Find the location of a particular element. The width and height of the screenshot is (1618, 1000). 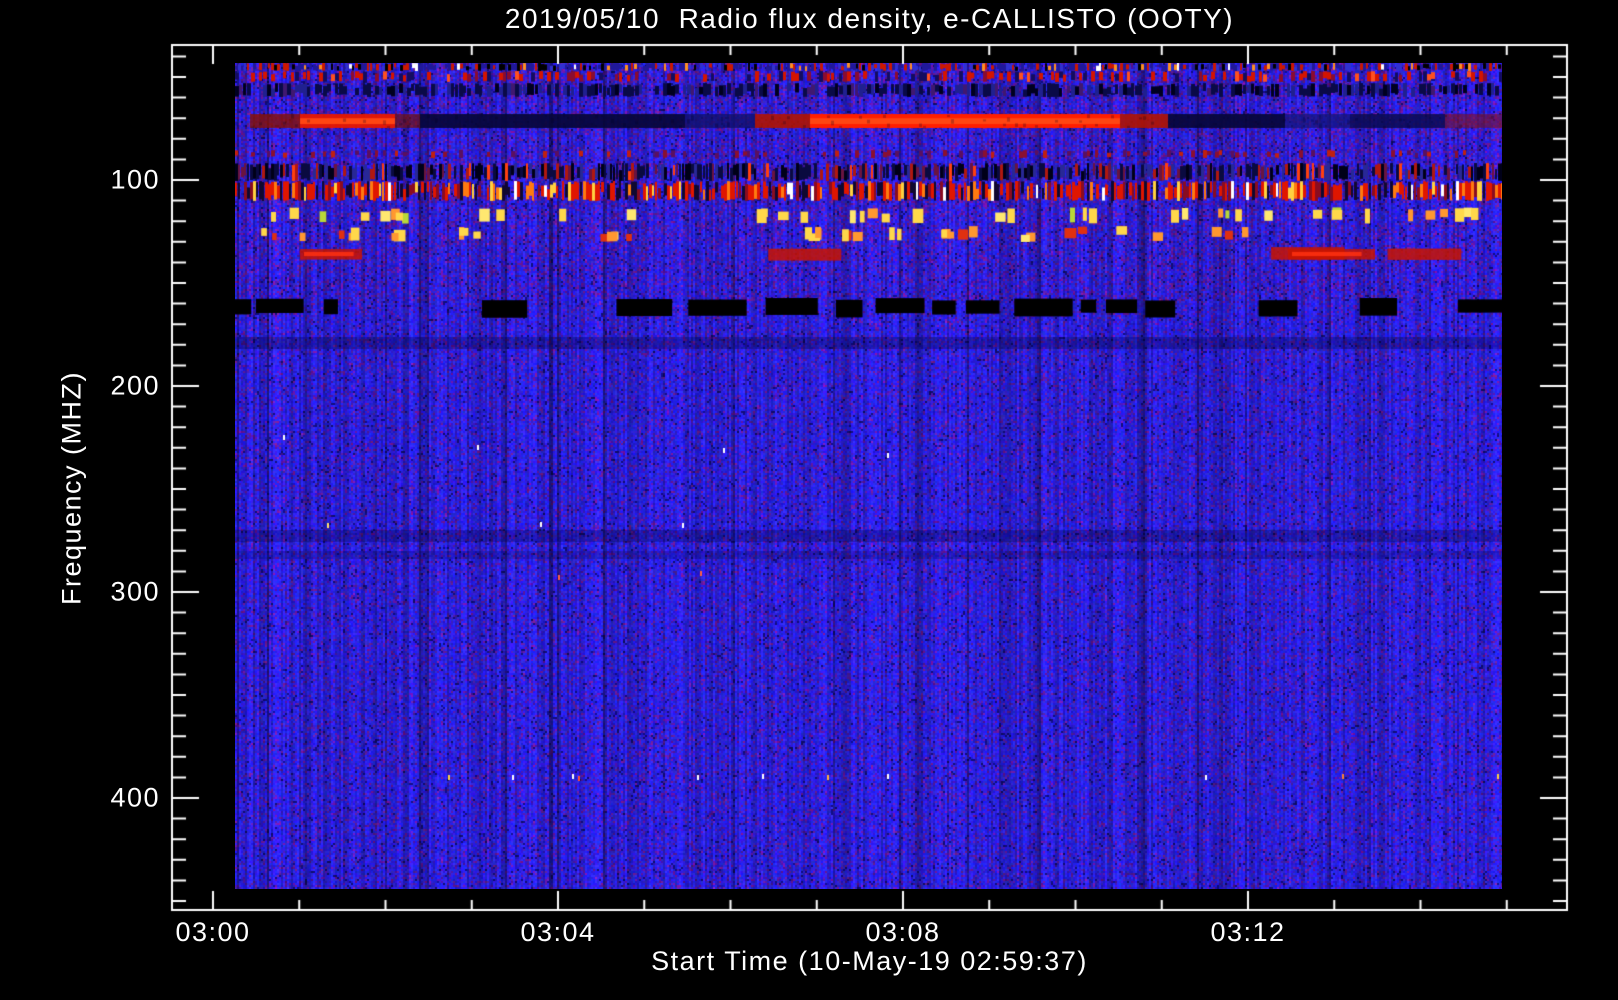

x-tick-label: 03:08 is located at coordinates (903, 932).